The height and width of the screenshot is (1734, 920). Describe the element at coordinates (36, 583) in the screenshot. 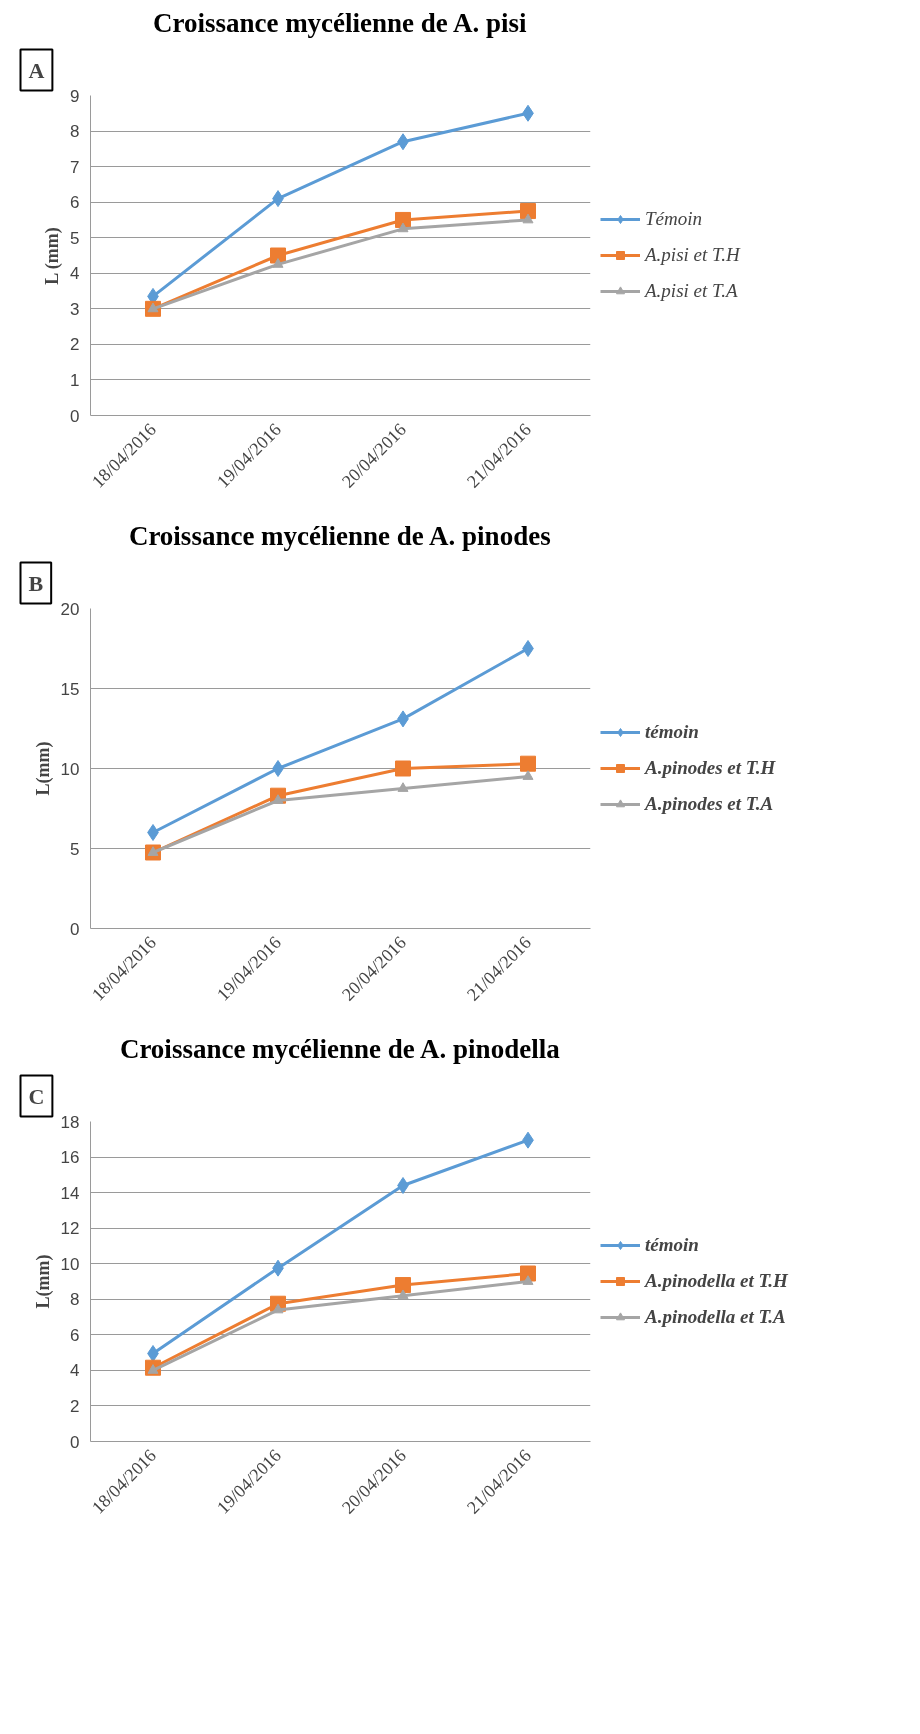

I see `text: B` at that location.